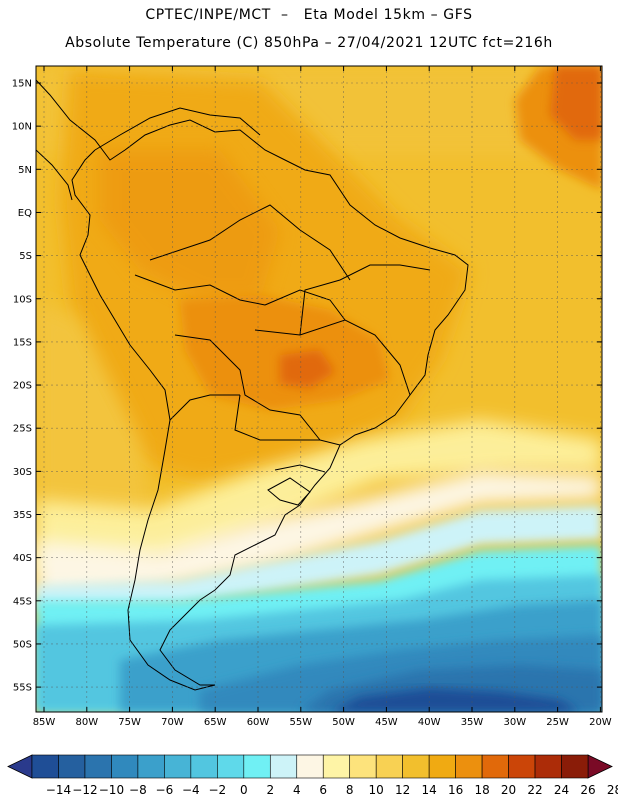 The image size is (618, 800). Describe the element at coordinates (534, 790) in the screenshot. I see `colorbar-label: 22` at that location.